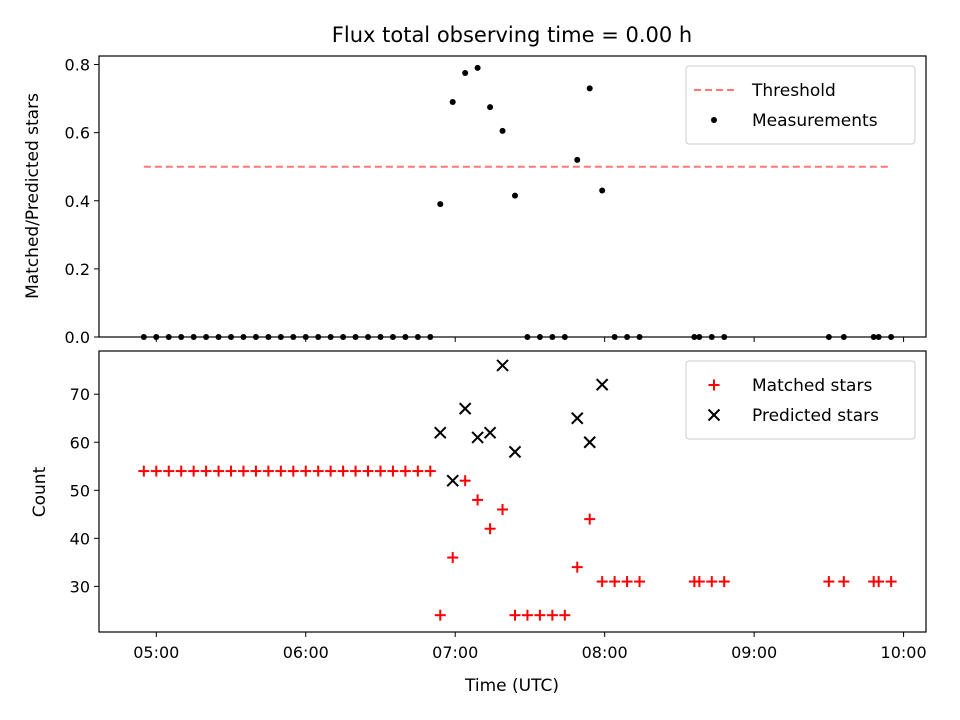 The height and width of the screenshot is (720, 960). I want to click on legend-predicted-stars-swatch, so click(714, 415).